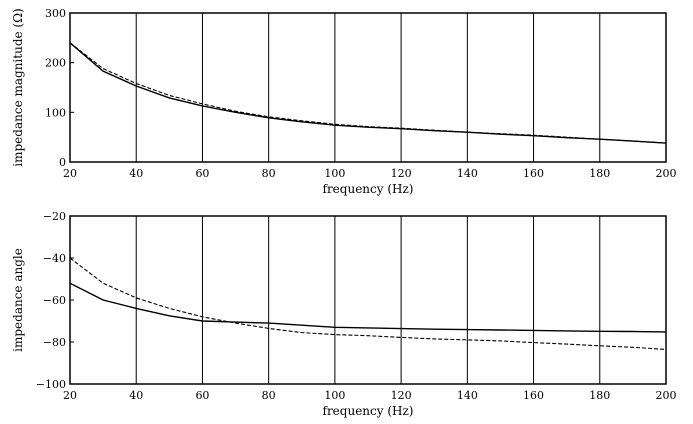 This screenshot has width=693, height=424. What do you see at coordinates (54, 216) in the screenshot?
I see `y-tick-label: −20` at bounding box center [54, 216].